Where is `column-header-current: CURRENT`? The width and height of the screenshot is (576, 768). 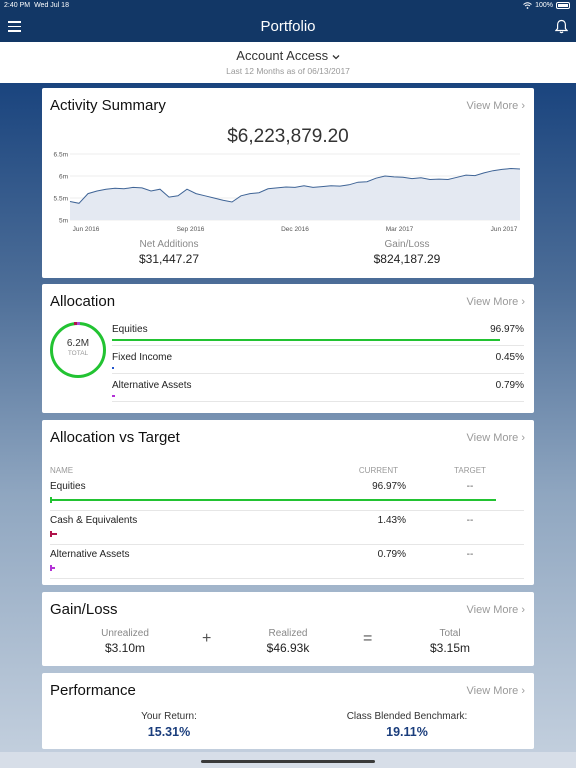 column-header-current: CURRENT is located at coordinates (378, 470).